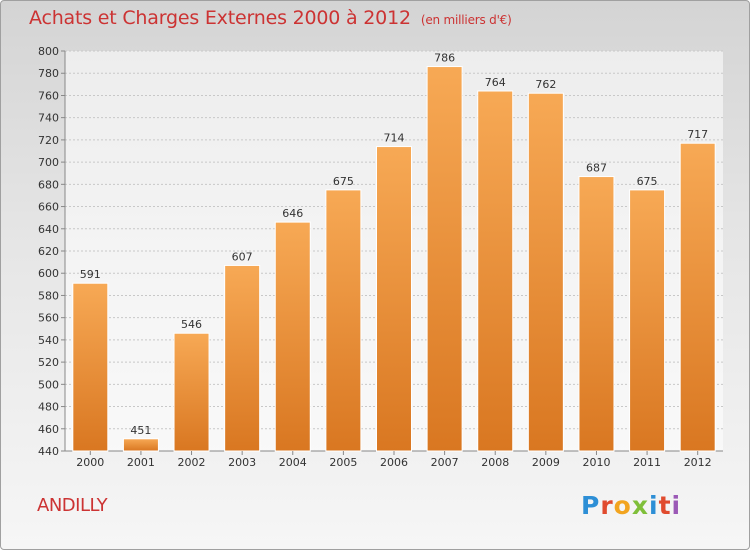  I want to click on y-tick-label: 520, so click(48, 362).